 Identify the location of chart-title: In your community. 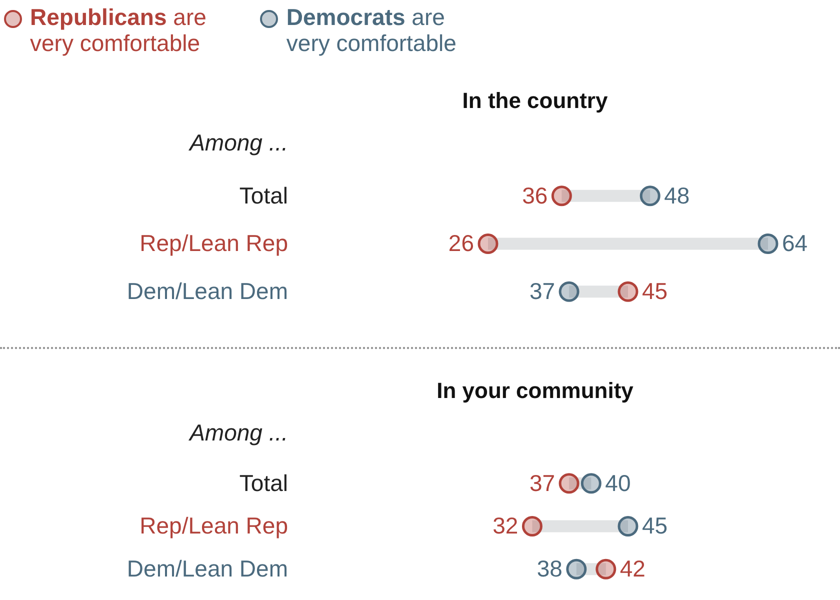
(535, 391).